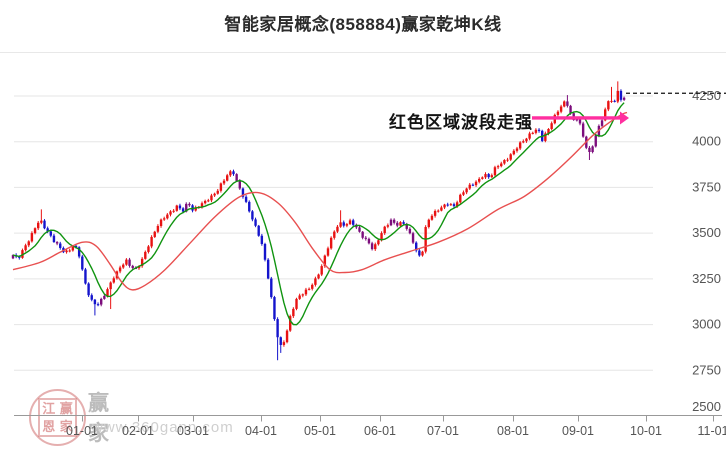 This screenshot has height=450, width=726. What do you see at coordinates (82, 431) in the screenshot?
I see `x-axis-label: 01-01` at bounding box center [82, 431].